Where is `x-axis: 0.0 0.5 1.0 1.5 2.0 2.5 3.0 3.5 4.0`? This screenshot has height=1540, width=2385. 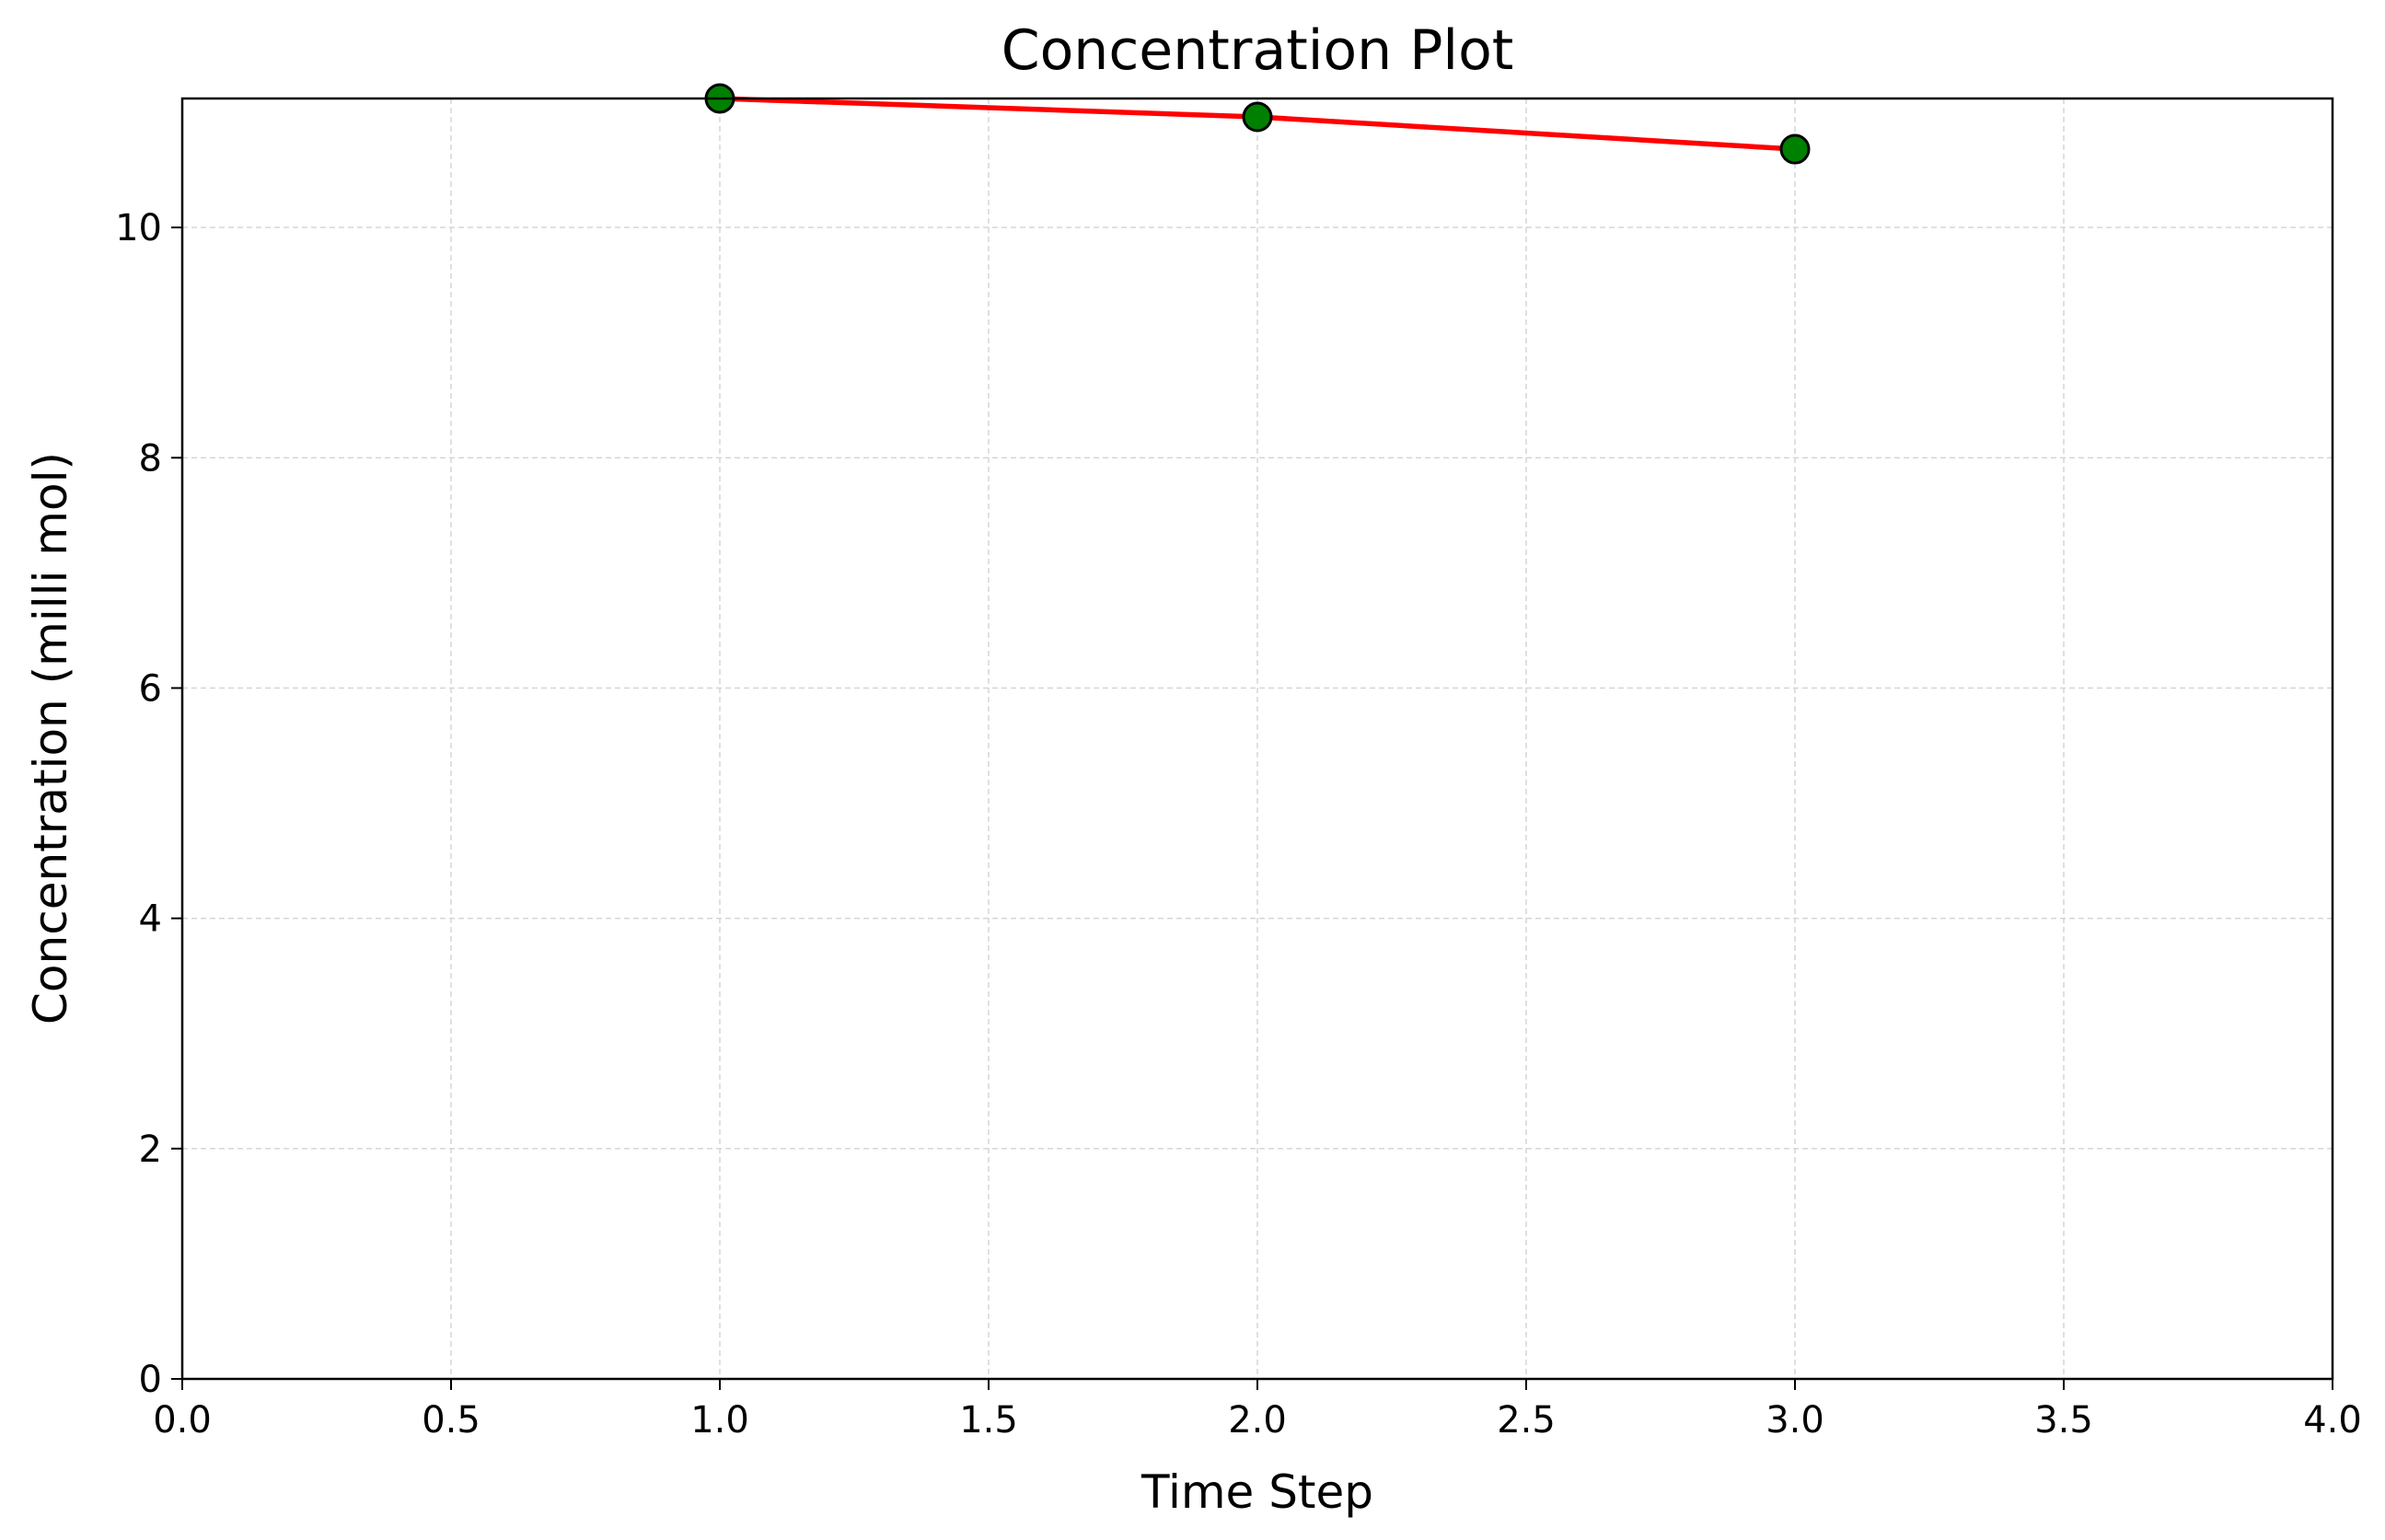 x-axis: 0.0 0.5 1.0 1.5 2.0 2.5 3.0 3.5 4.0 is located at coordinates (1257, 1410).